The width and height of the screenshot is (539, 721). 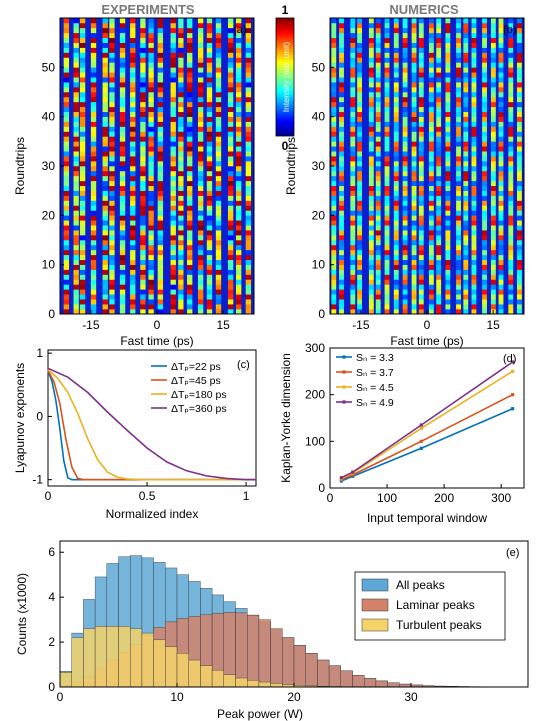 What do you see at coordinates (39, 353) in the screenshot?
I see `y-tick-label: 1` at bounding box center [39, 353].